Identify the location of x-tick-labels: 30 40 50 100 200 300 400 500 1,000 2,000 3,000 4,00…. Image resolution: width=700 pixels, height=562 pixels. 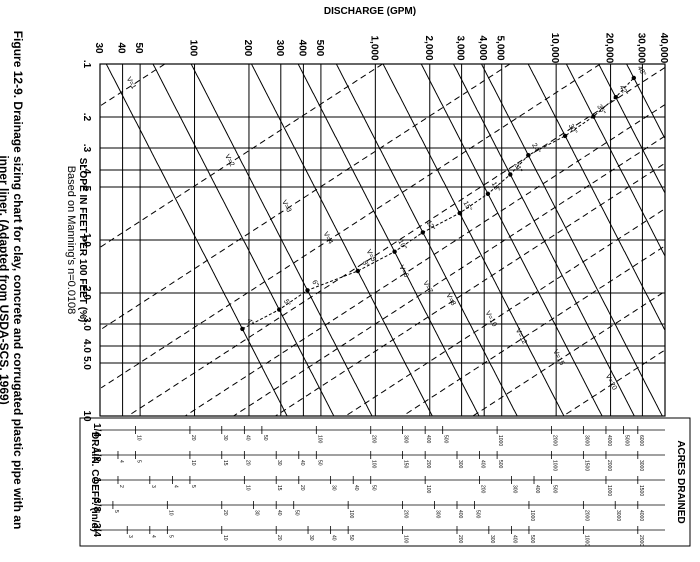
(381, 48).